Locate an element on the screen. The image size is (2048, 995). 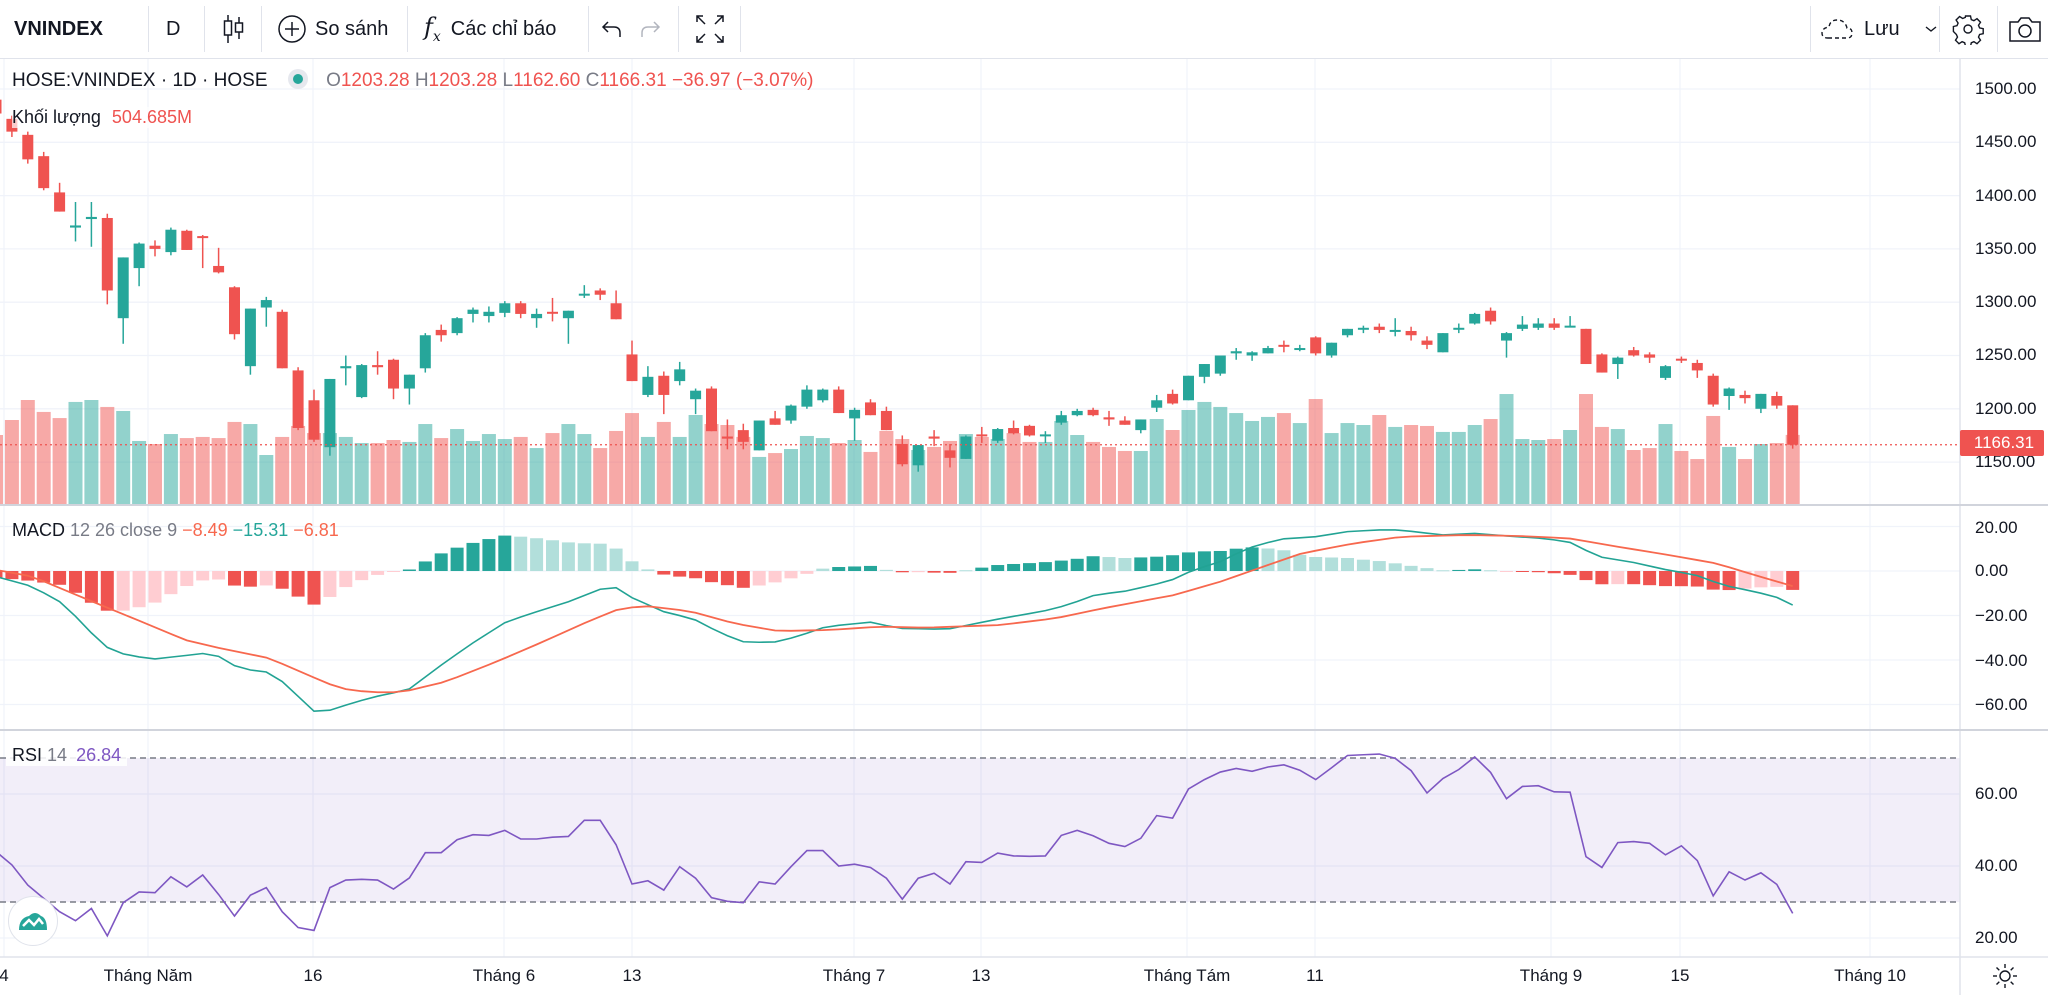
price-tick: 1300.00 is located at coordinates (2006, 301).